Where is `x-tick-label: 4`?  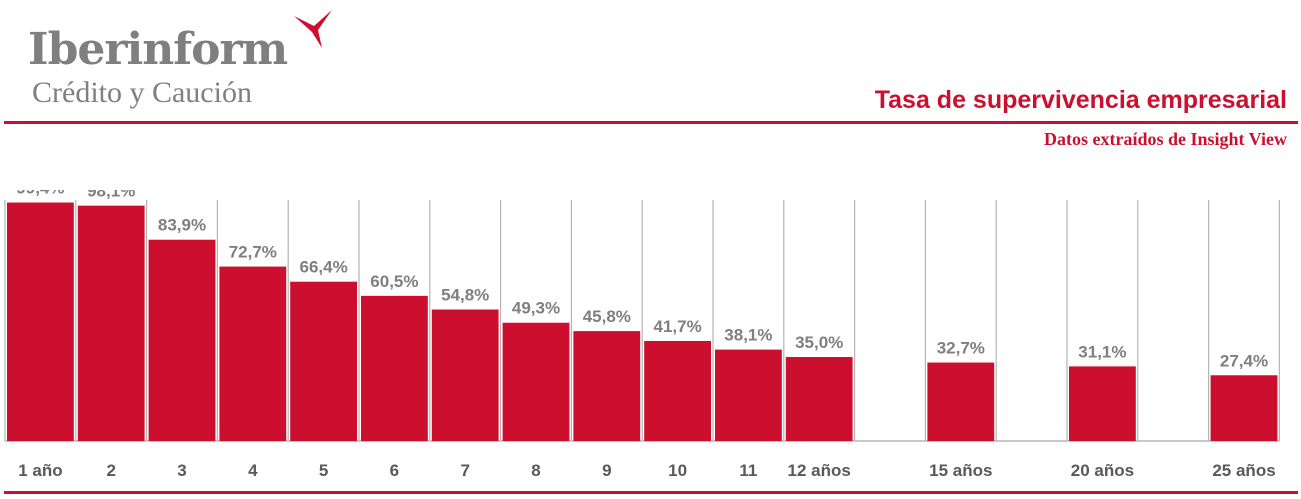
x-tick-label: 4 is located at coordinates (253, 470).